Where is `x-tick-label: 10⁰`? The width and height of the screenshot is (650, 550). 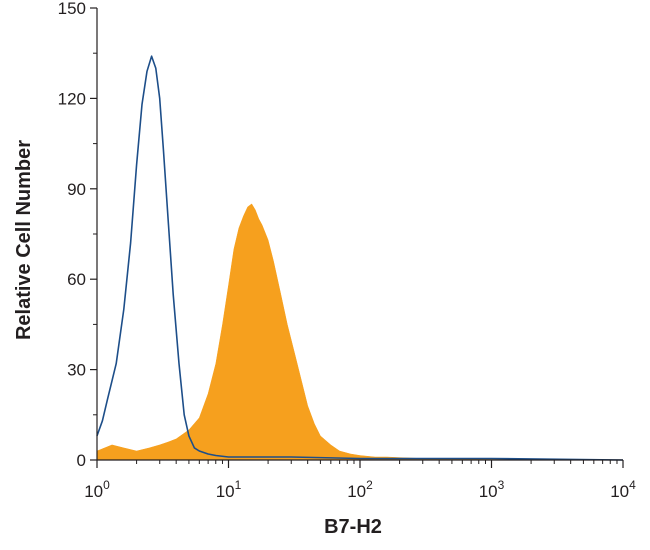 x-tick-label: 10⁰ is located at coordinates (97, 489).